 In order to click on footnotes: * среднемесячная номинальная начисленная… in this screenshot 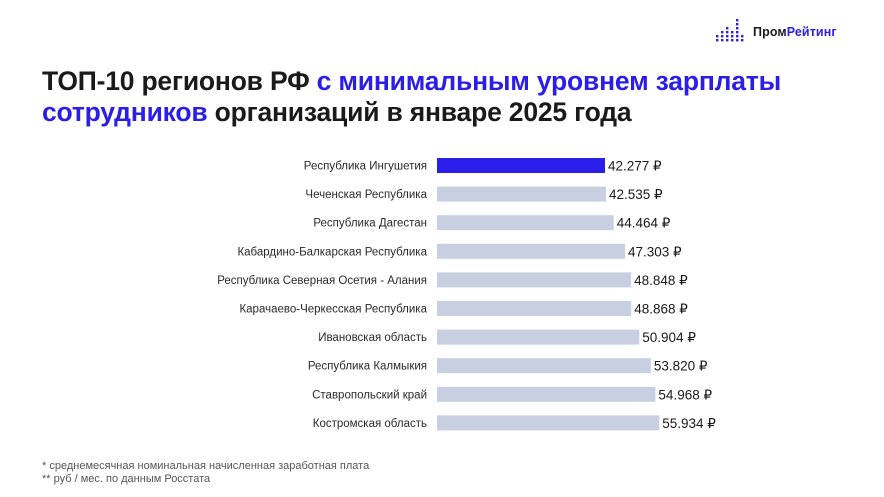, I will do `click(205, 473)`.